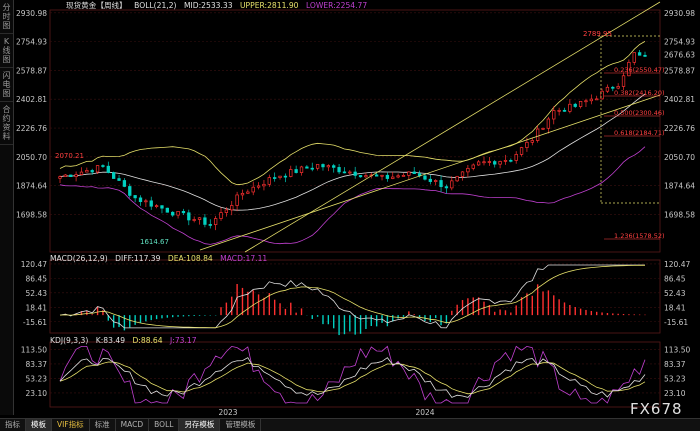 The height and width of the screenshot is (431, 700). What do you see at coordinates (13, 425) in the screenshot?
I see `tab-indicator: 指标` at bounding box center [13, 425].